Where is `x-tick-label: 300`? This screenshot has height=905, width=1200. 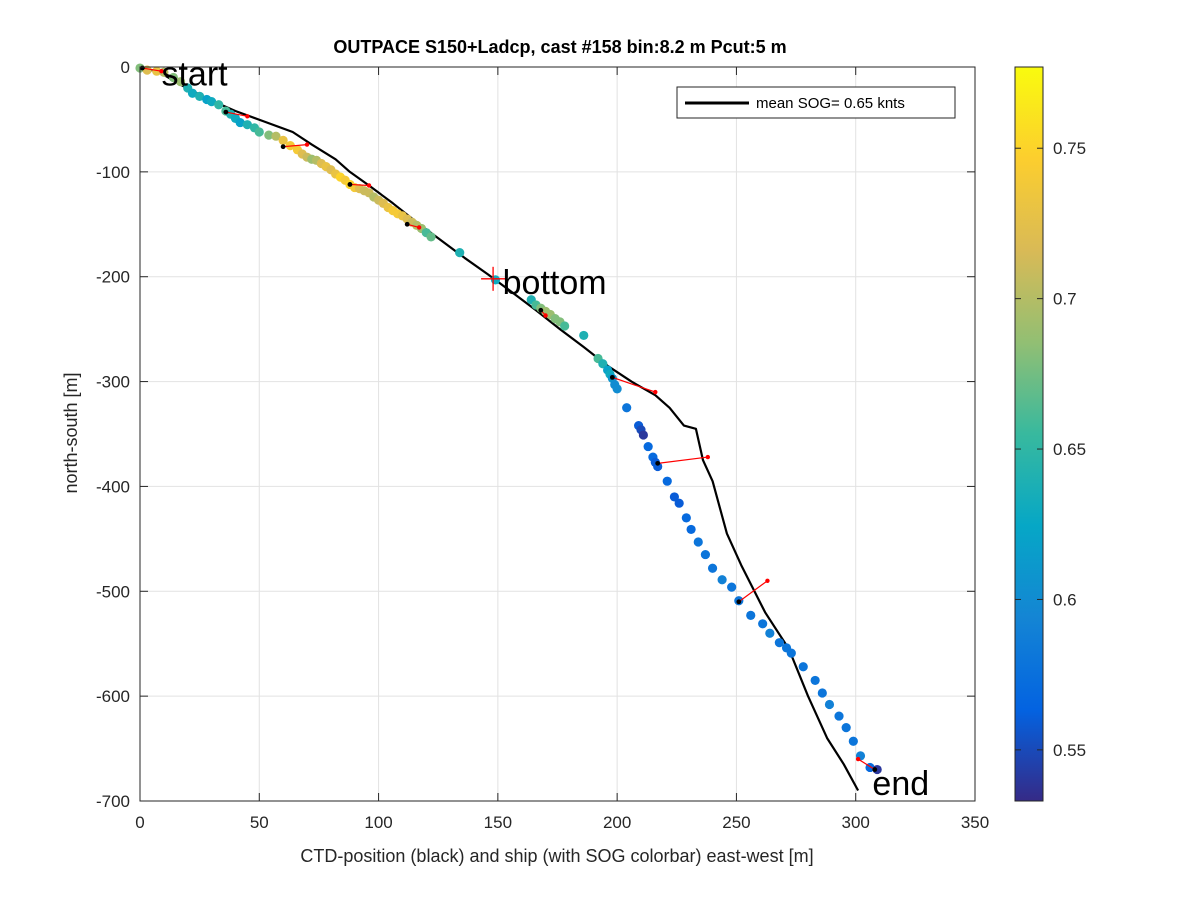
x-tick-label: 300 is located at coordinates (856, 822).